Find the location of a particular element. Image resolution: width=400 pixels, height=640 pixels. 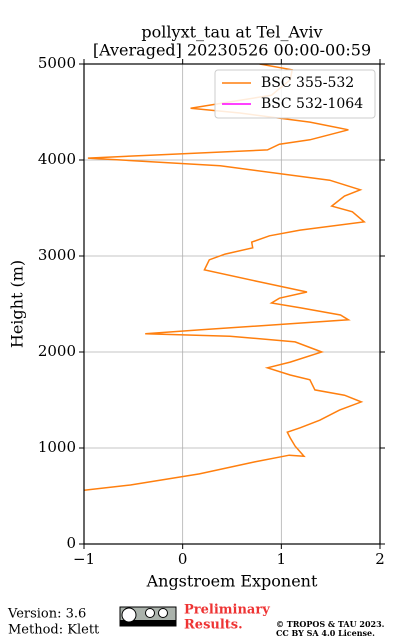

chart-title: pollyxt_tau at Tel_Aviv is located at coordinates (231, 32).